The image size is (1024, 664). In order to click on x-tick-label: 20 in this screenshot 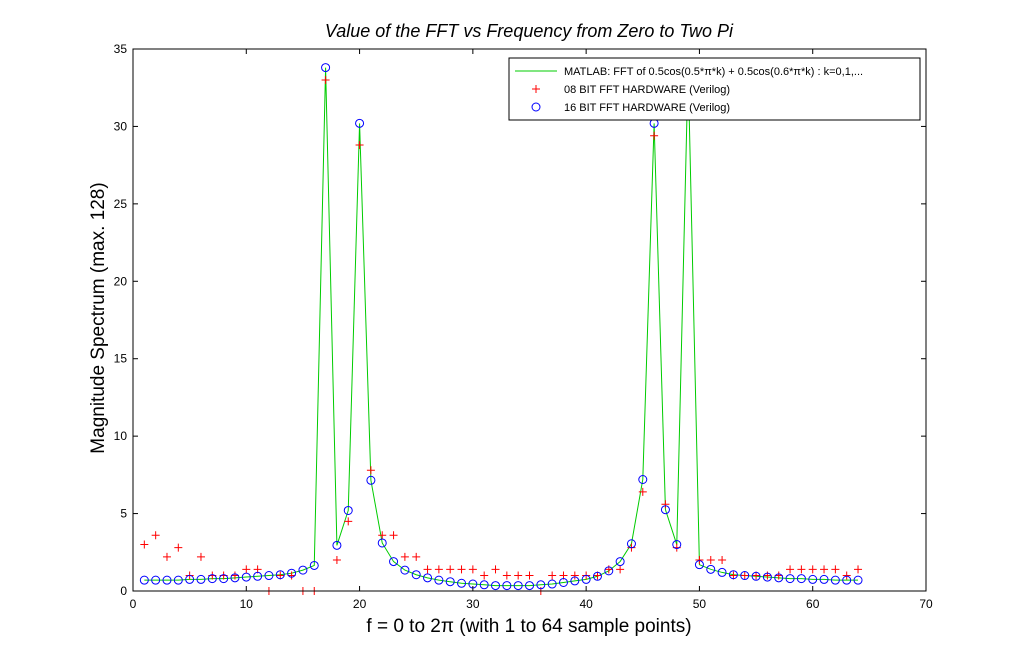, I will do `click(360, 604)`.